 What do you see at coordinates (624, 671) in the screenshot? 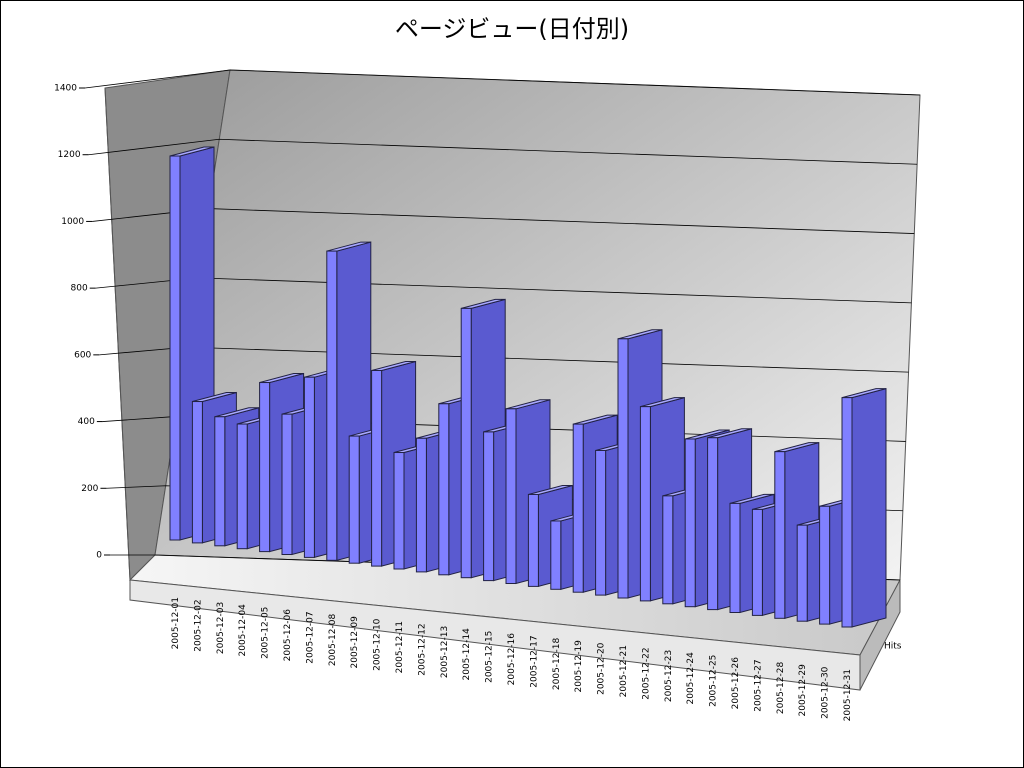
I see `x-tick-label: 2005-12-21` at bounding box center [624, 671].